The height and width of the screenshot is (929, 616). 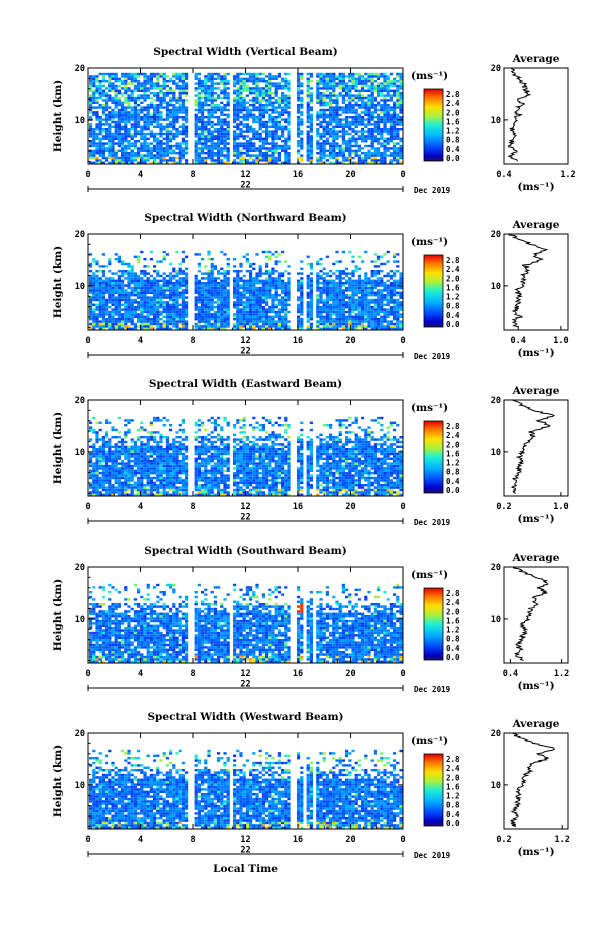 I want to click on average-profile-line, so click(x=528, y=280).